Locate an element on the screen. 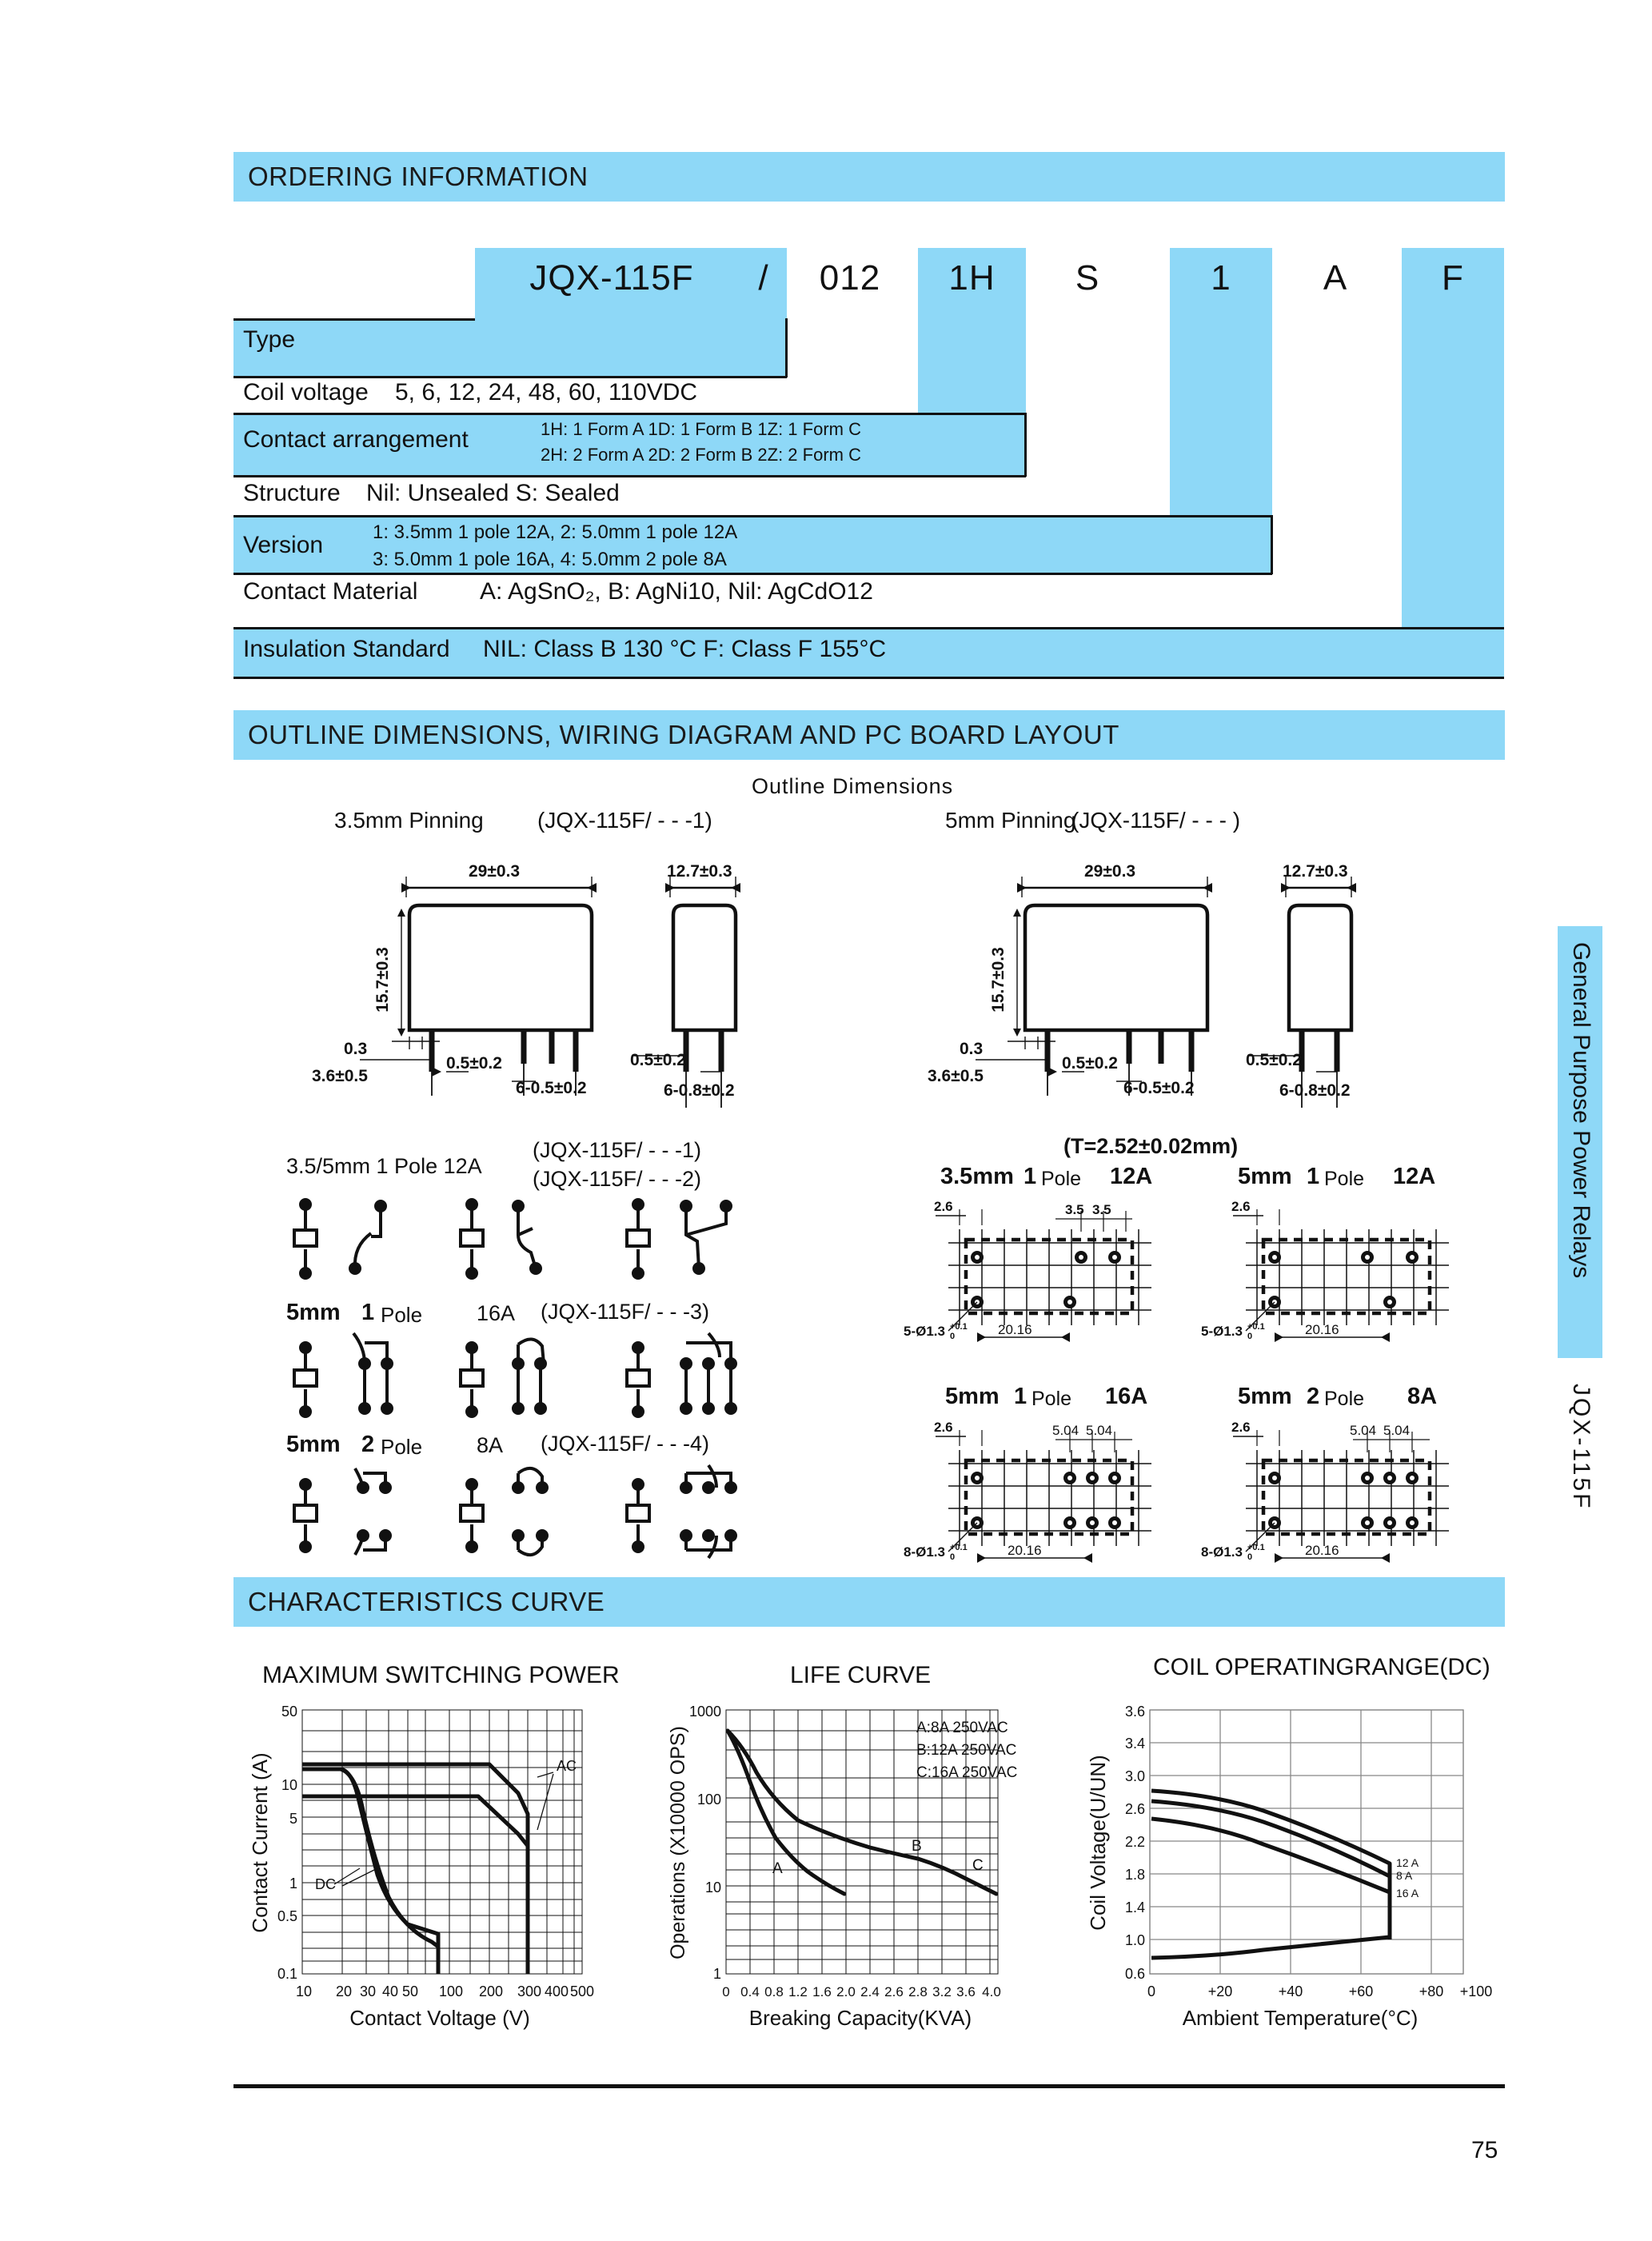 The image size is (1652, 2241). outline-caption: Outline Dimensions is located at coordinates (853, 786).